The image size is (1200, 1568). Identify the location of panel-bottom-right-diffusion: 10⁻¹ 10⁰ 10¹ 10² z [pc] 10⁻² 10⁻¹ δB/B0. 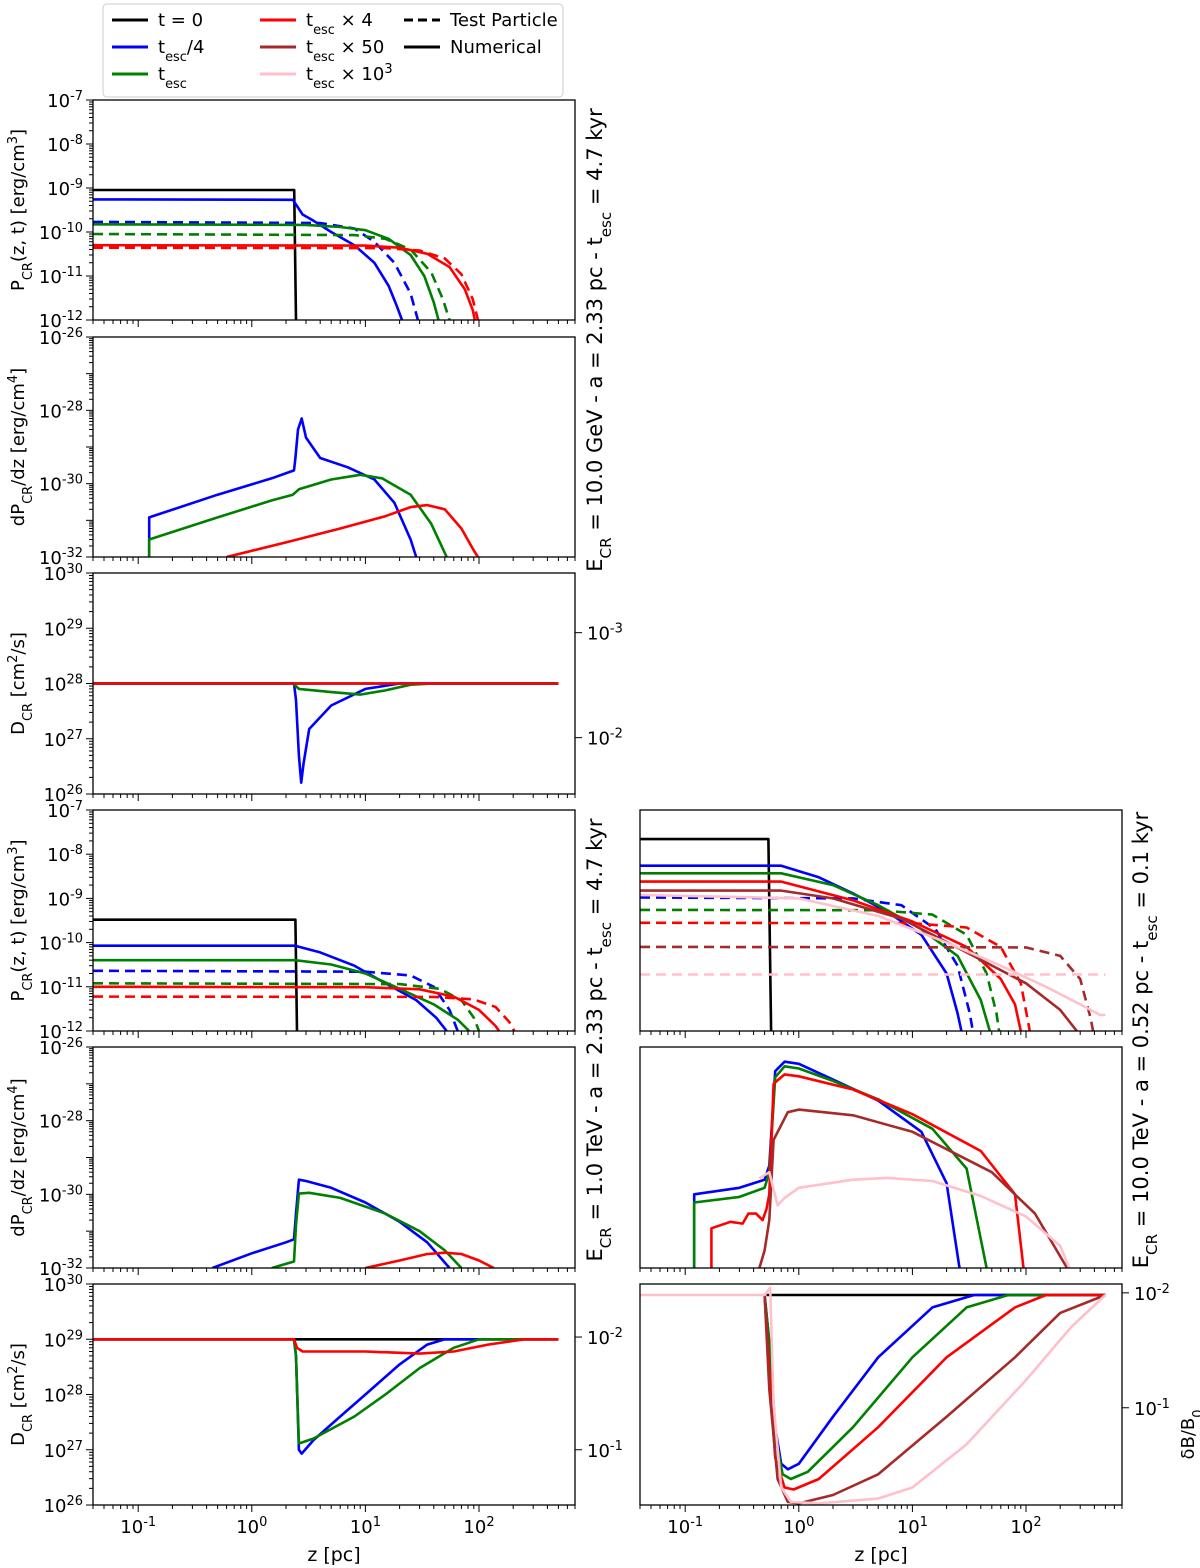
(919, 1423).